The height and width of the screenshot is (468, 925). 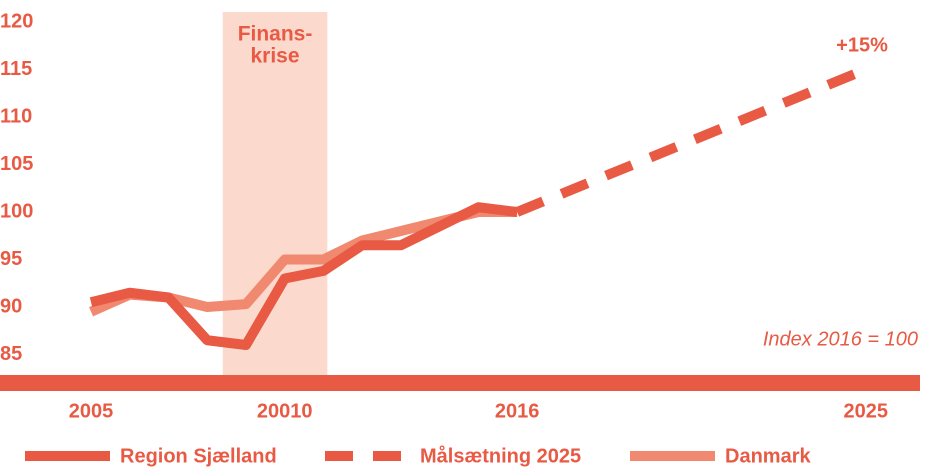 I want to click on legend-label: Danmark, so click(x=768, y=456).